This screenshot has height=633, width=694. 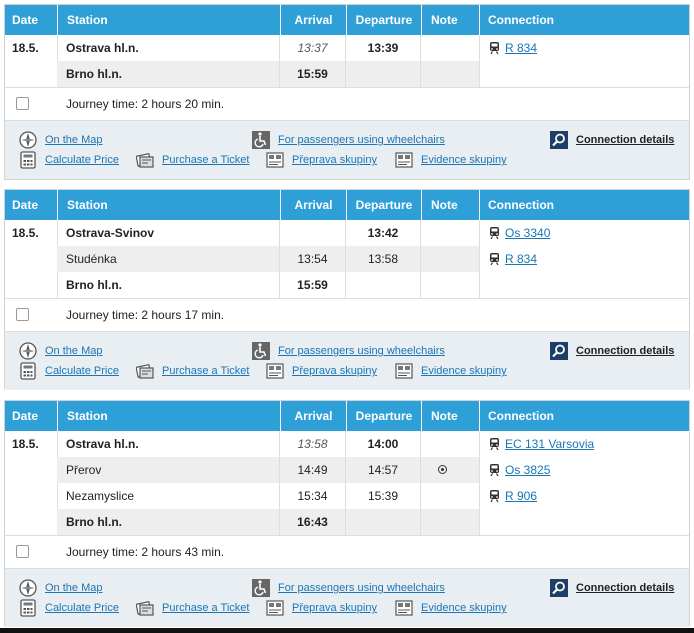 I want to click on table-row: Ostrava hl.n. 13:37 13:39, so click(x=268, y=48).